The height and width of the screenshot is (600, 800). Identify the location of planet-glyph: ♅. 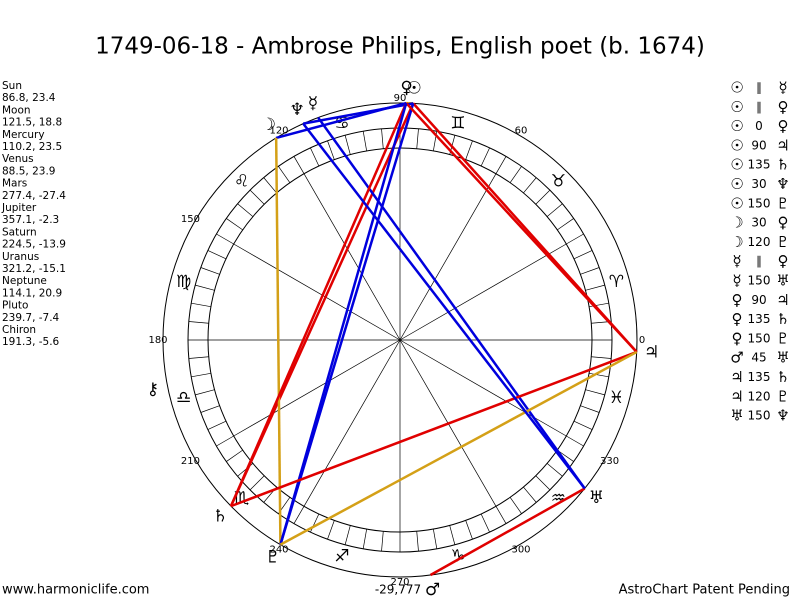
(596, 498).